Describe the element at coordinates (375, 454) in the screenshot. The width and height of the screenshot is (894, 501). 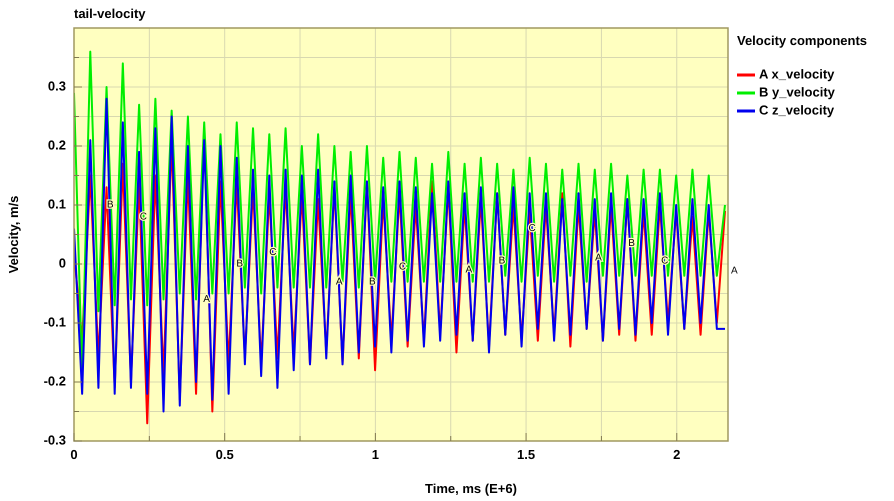
I see `x-tick-label: 1` at that location.